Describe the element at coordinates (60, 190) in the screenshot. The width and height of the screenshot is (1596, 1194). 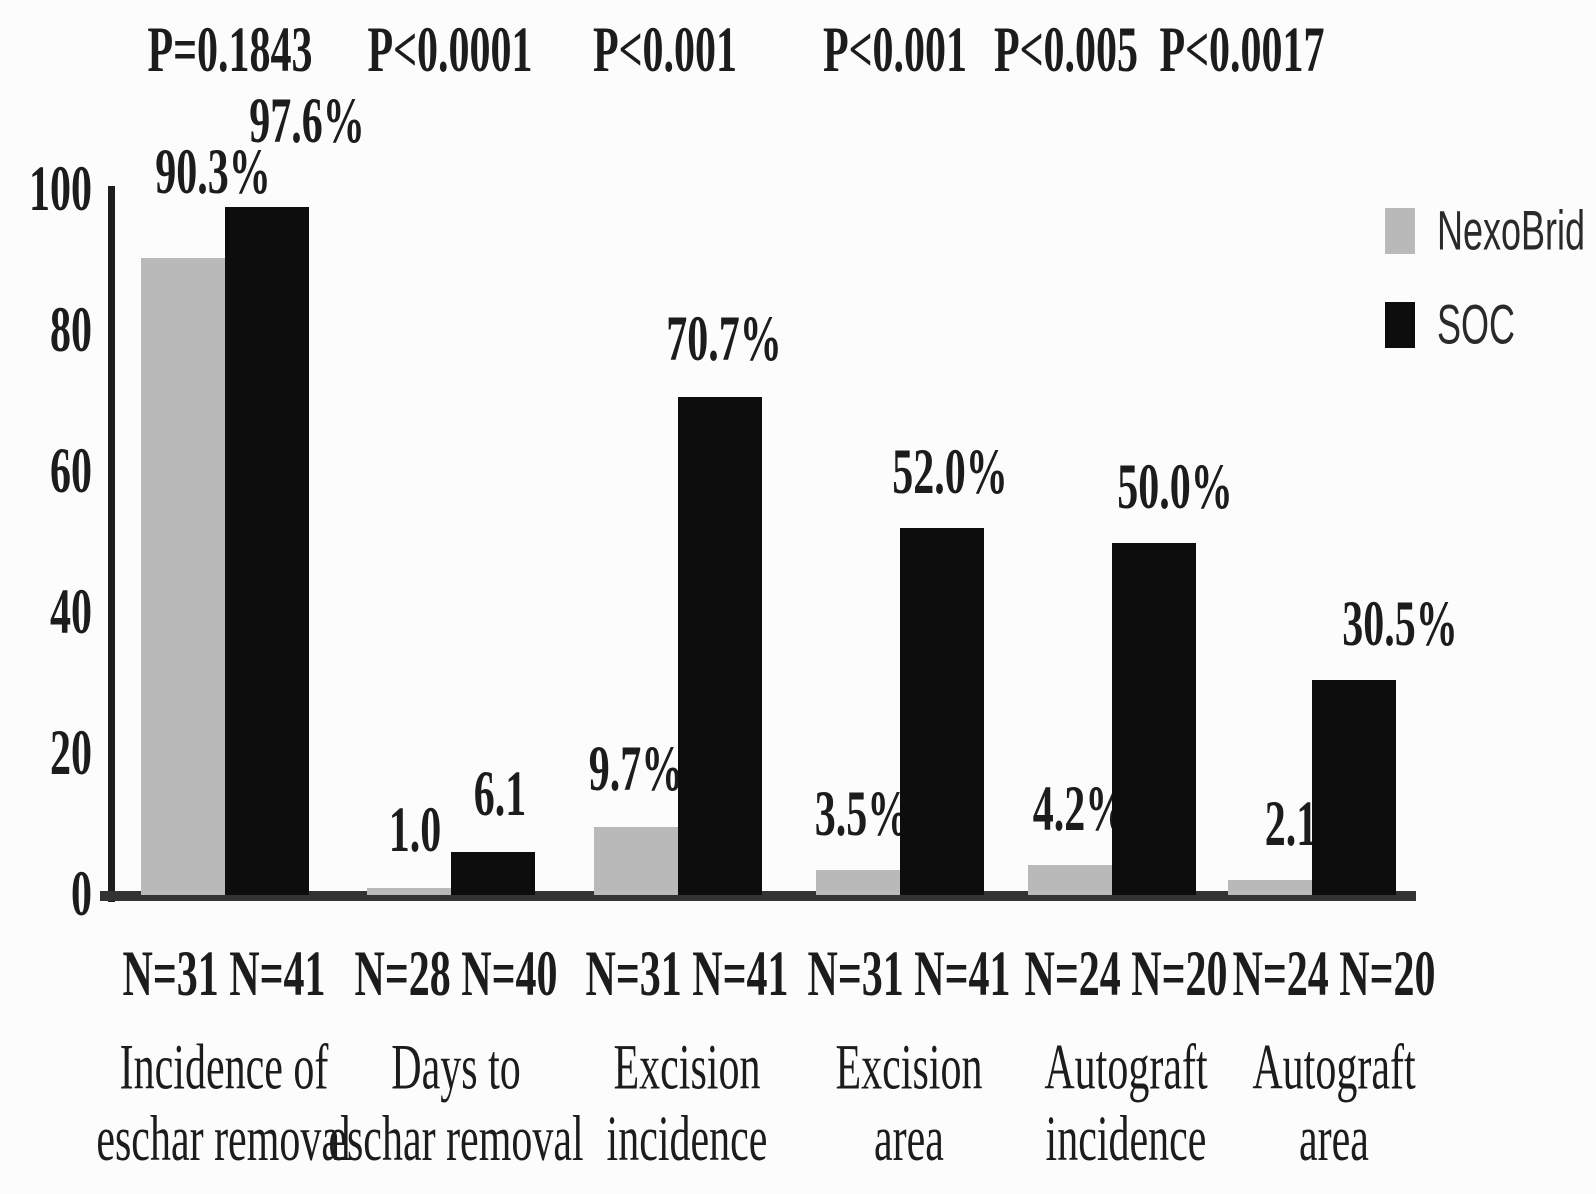
I see `y-axis-tick-label: 100` at that location.